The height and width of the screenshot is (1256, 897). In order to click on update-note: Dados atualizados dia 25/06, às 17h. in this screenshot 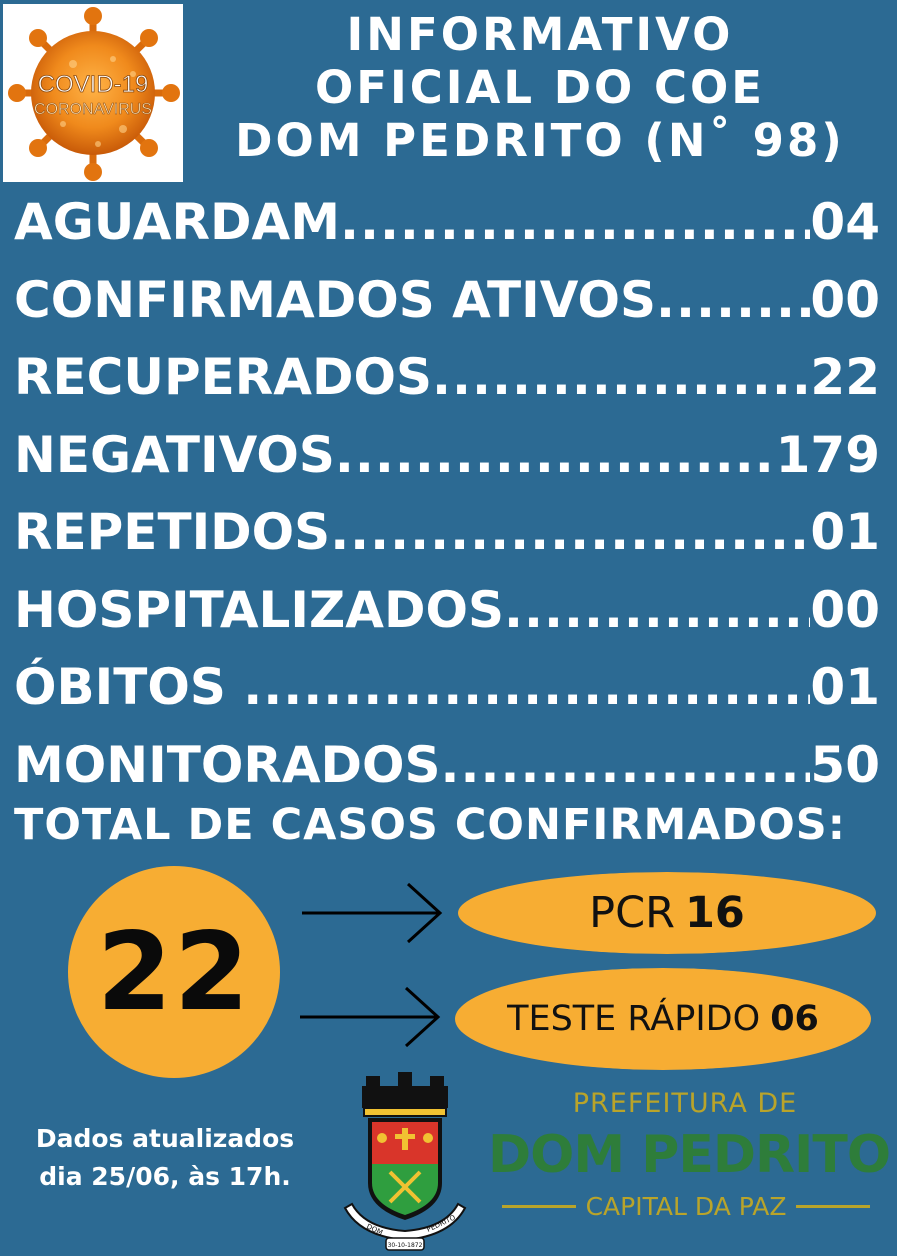, I will do `click(165, 1158)`.